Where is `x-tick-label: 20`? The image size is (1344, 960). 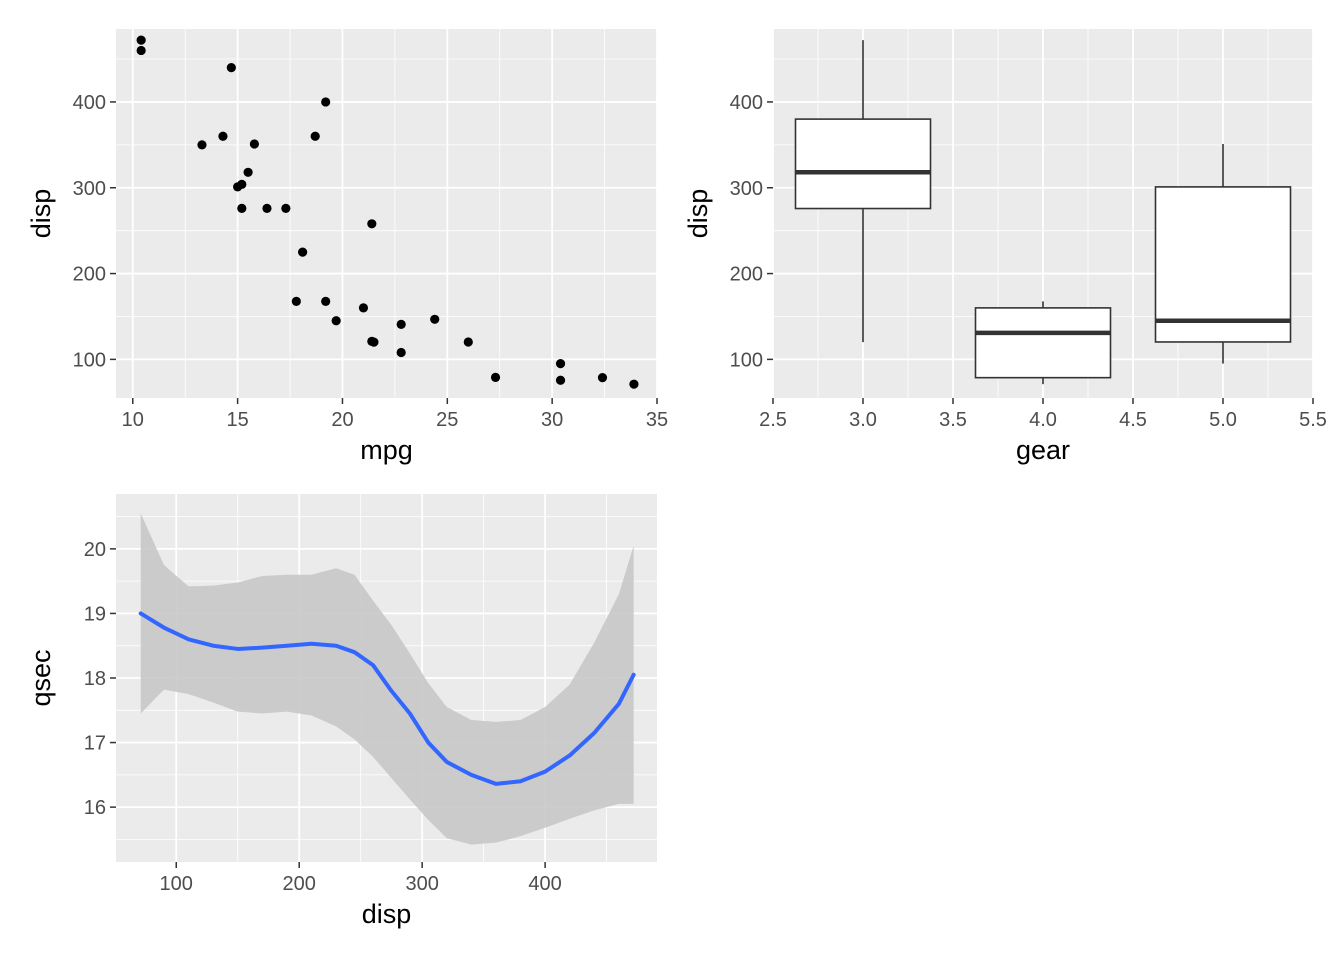
x-tick-label: 20 is located at coordinates (342, 420).